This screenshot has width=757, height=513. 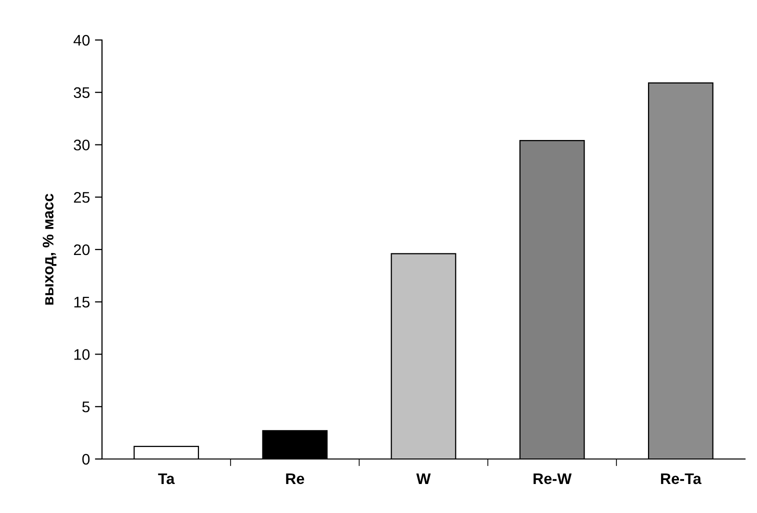 I want to click on x-tick-label: Ta, so click(x=166, y=478).